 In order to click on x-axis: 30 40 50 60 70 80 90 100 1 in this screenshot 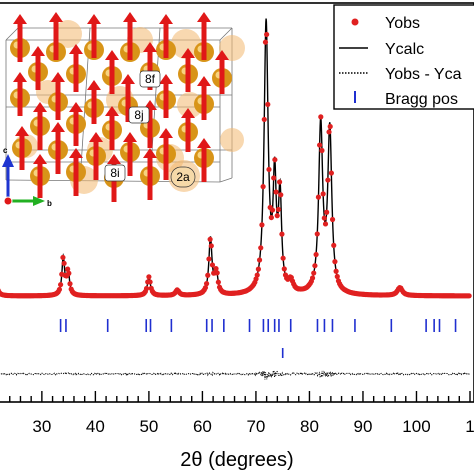, I will do `click(241, 413)`.